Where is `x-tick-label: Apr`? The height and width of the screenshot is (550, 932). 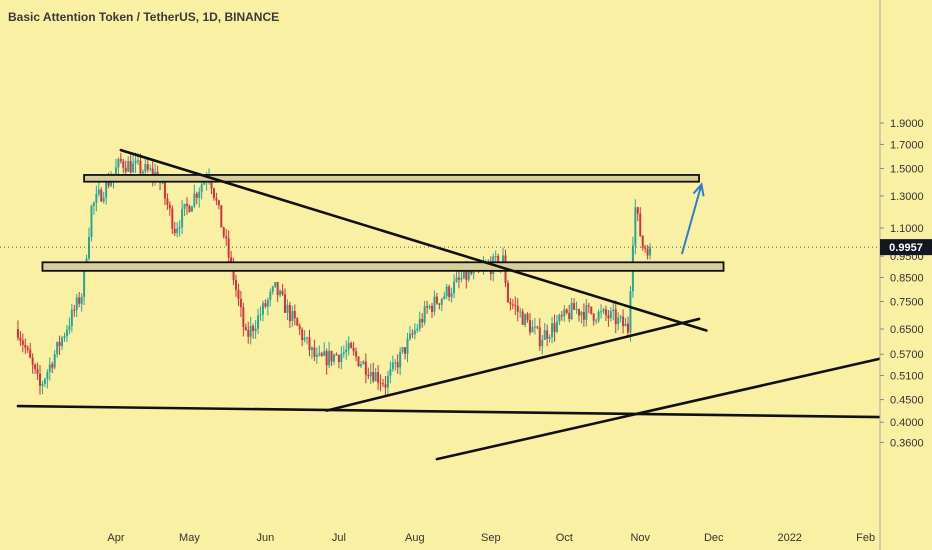
x-tick-label: Apr is located at coordinates (115, 538).